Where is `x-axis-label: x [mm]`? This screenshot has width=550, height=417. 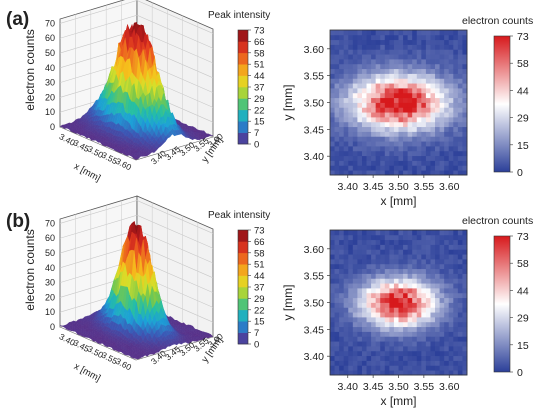
x-axis-label: x [mm] is located at coordinates (87, 172).